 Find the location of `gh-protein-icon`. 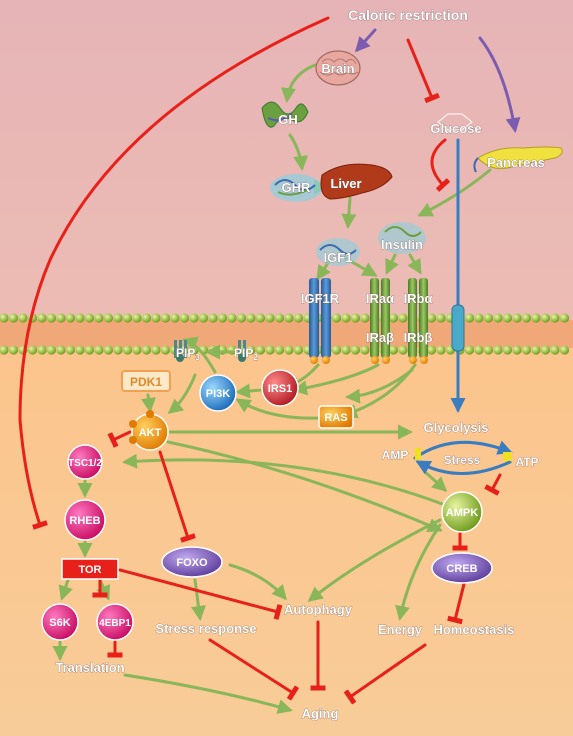

gh-protein-icon is located at coordinates (285, 114).